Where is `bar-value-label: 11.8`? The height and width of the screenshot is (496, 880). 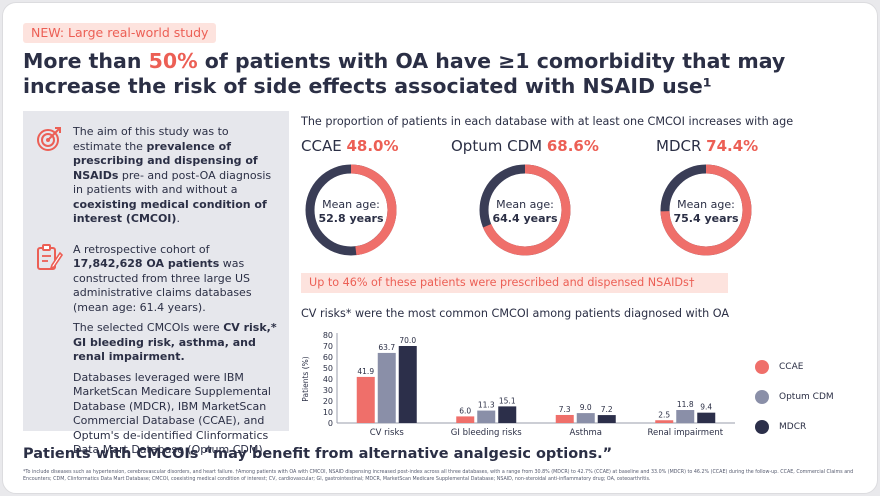
bar-value-label: 11.8 is located at coordinates (685, 404).